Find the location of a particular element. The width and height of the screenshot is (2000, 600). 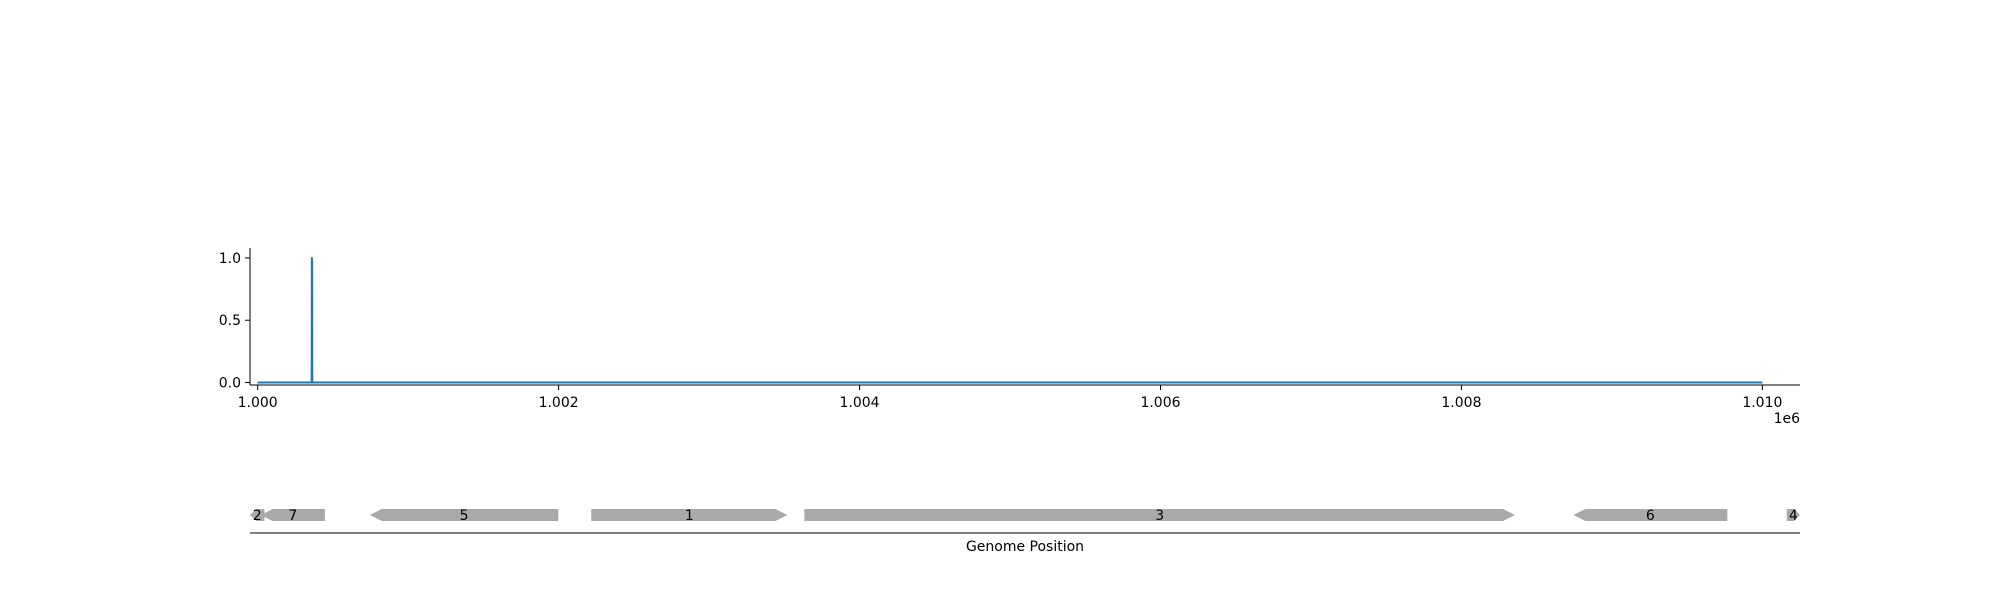

gene-track: 2 7 5 1 3 6 4 Genome Position is located at coordinates (1025, 531).